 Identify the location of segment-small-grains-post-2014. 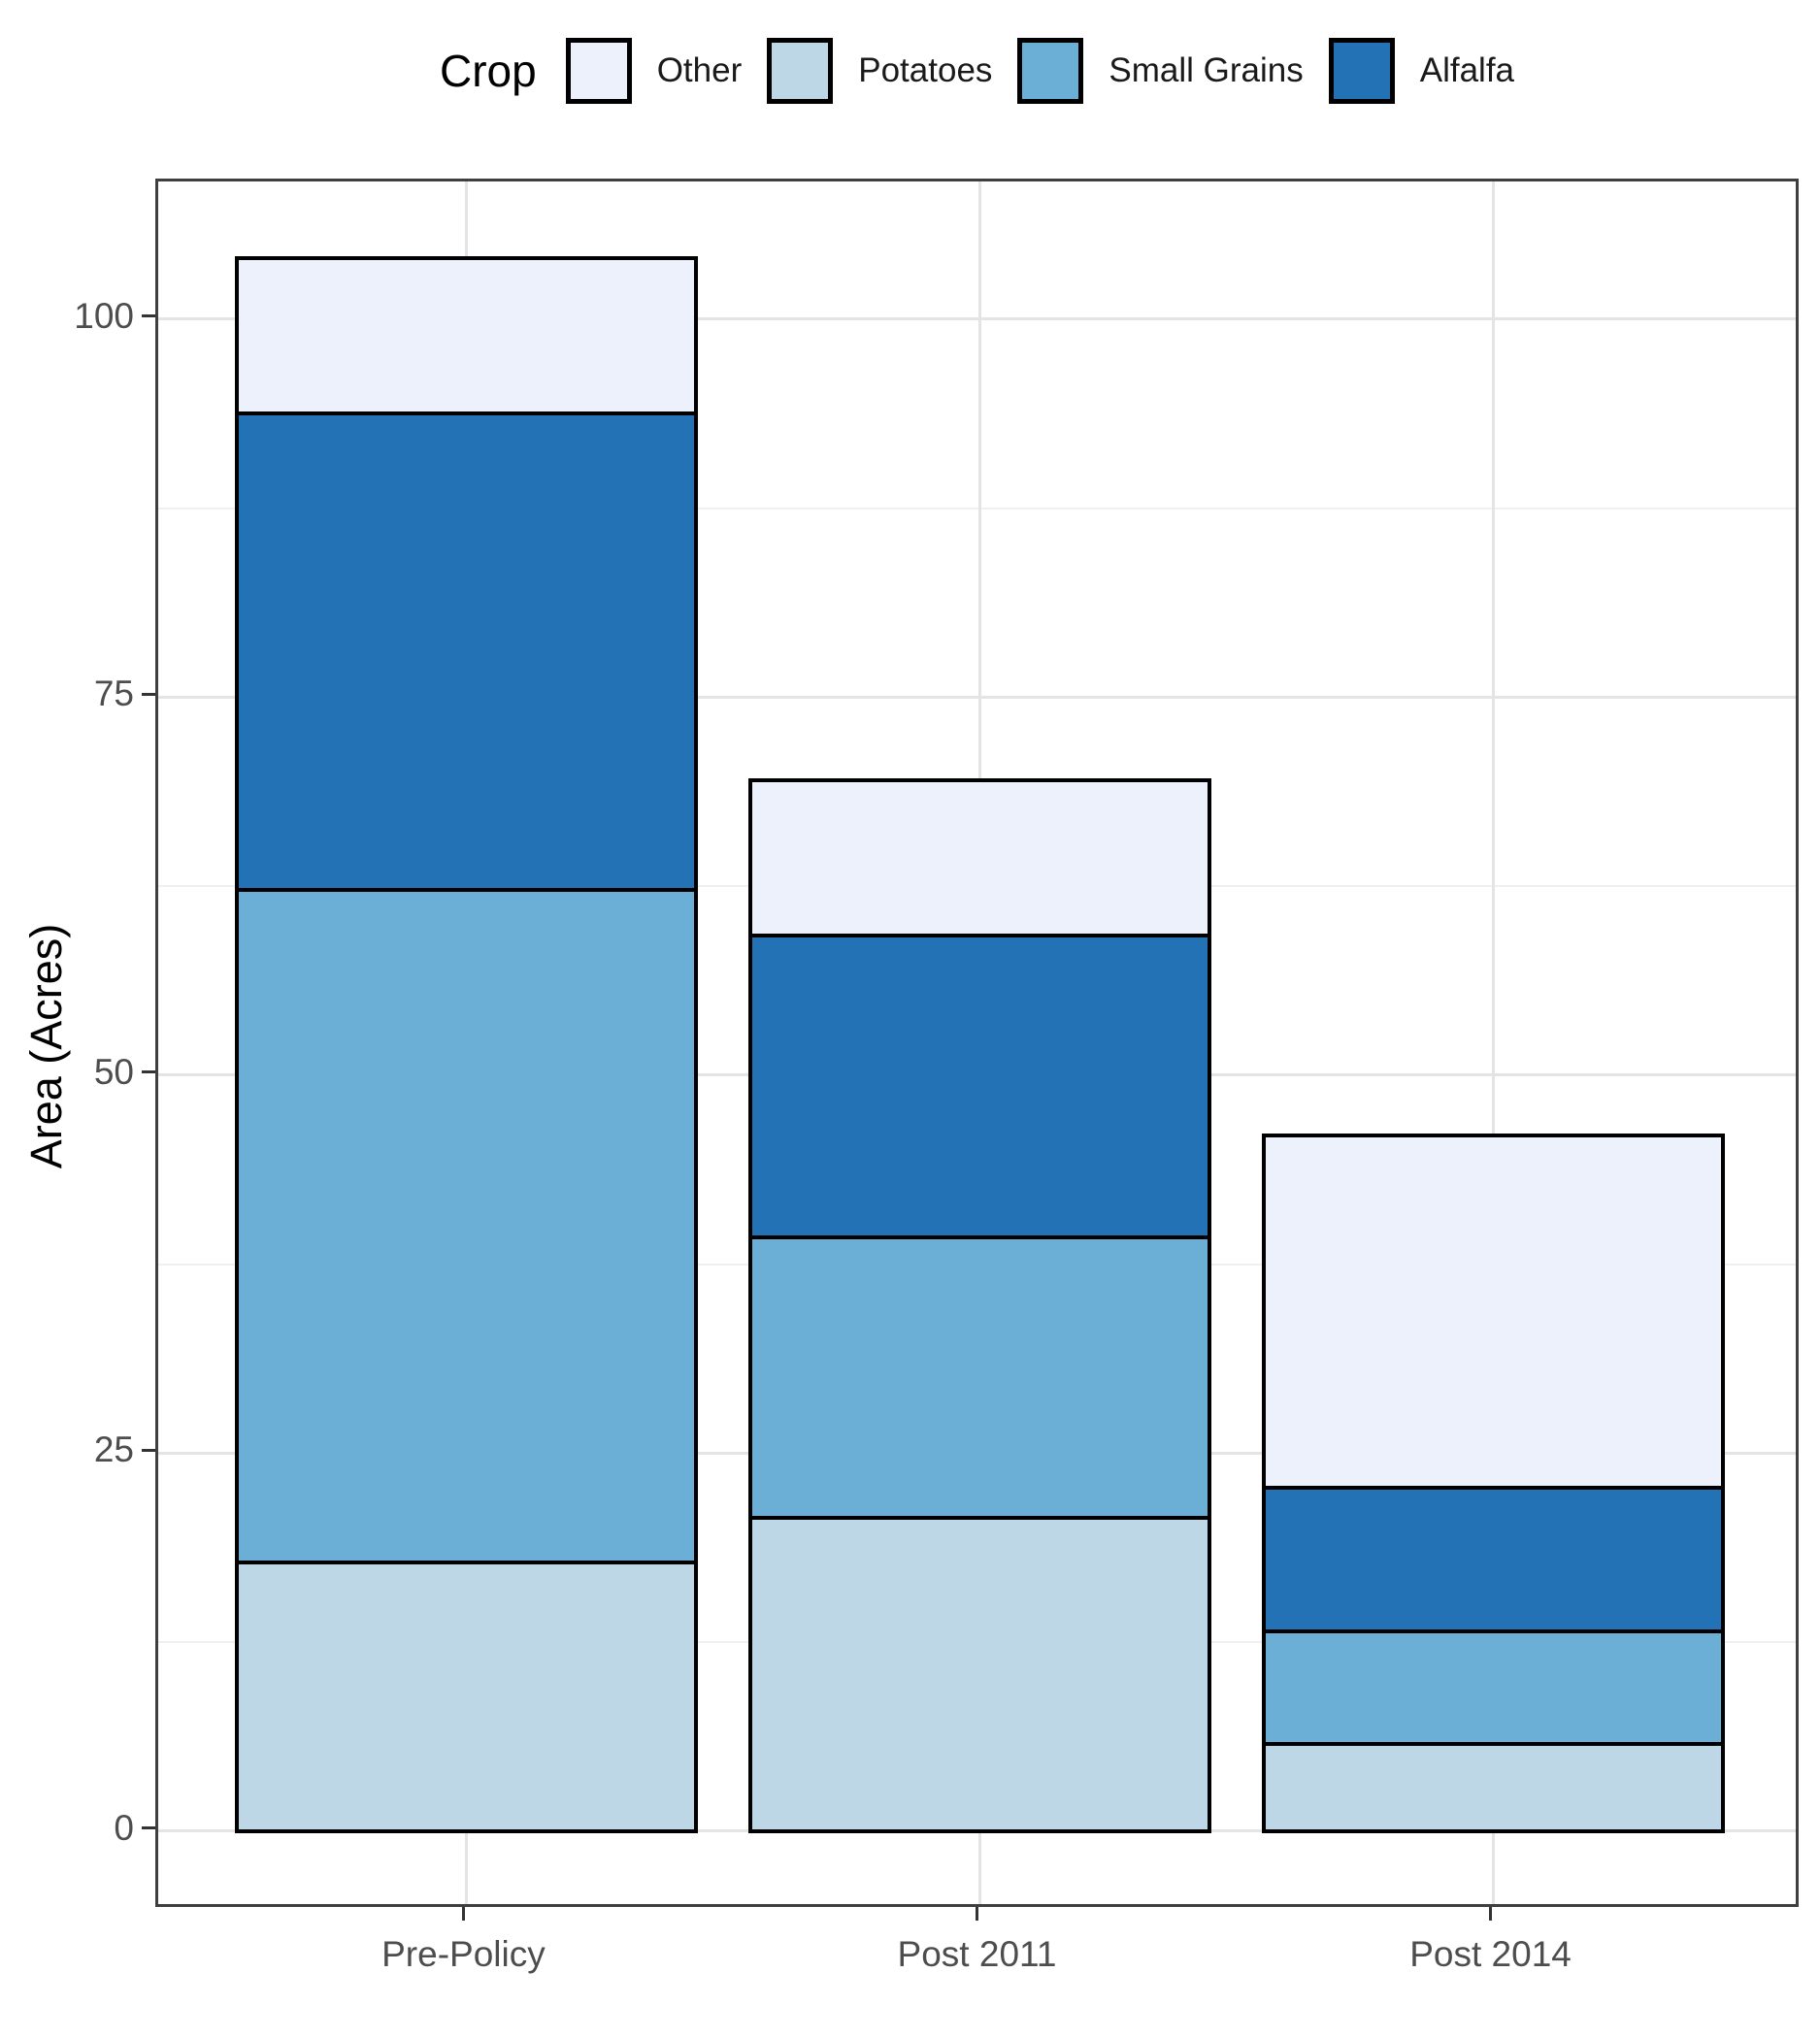
(1493, 1685).